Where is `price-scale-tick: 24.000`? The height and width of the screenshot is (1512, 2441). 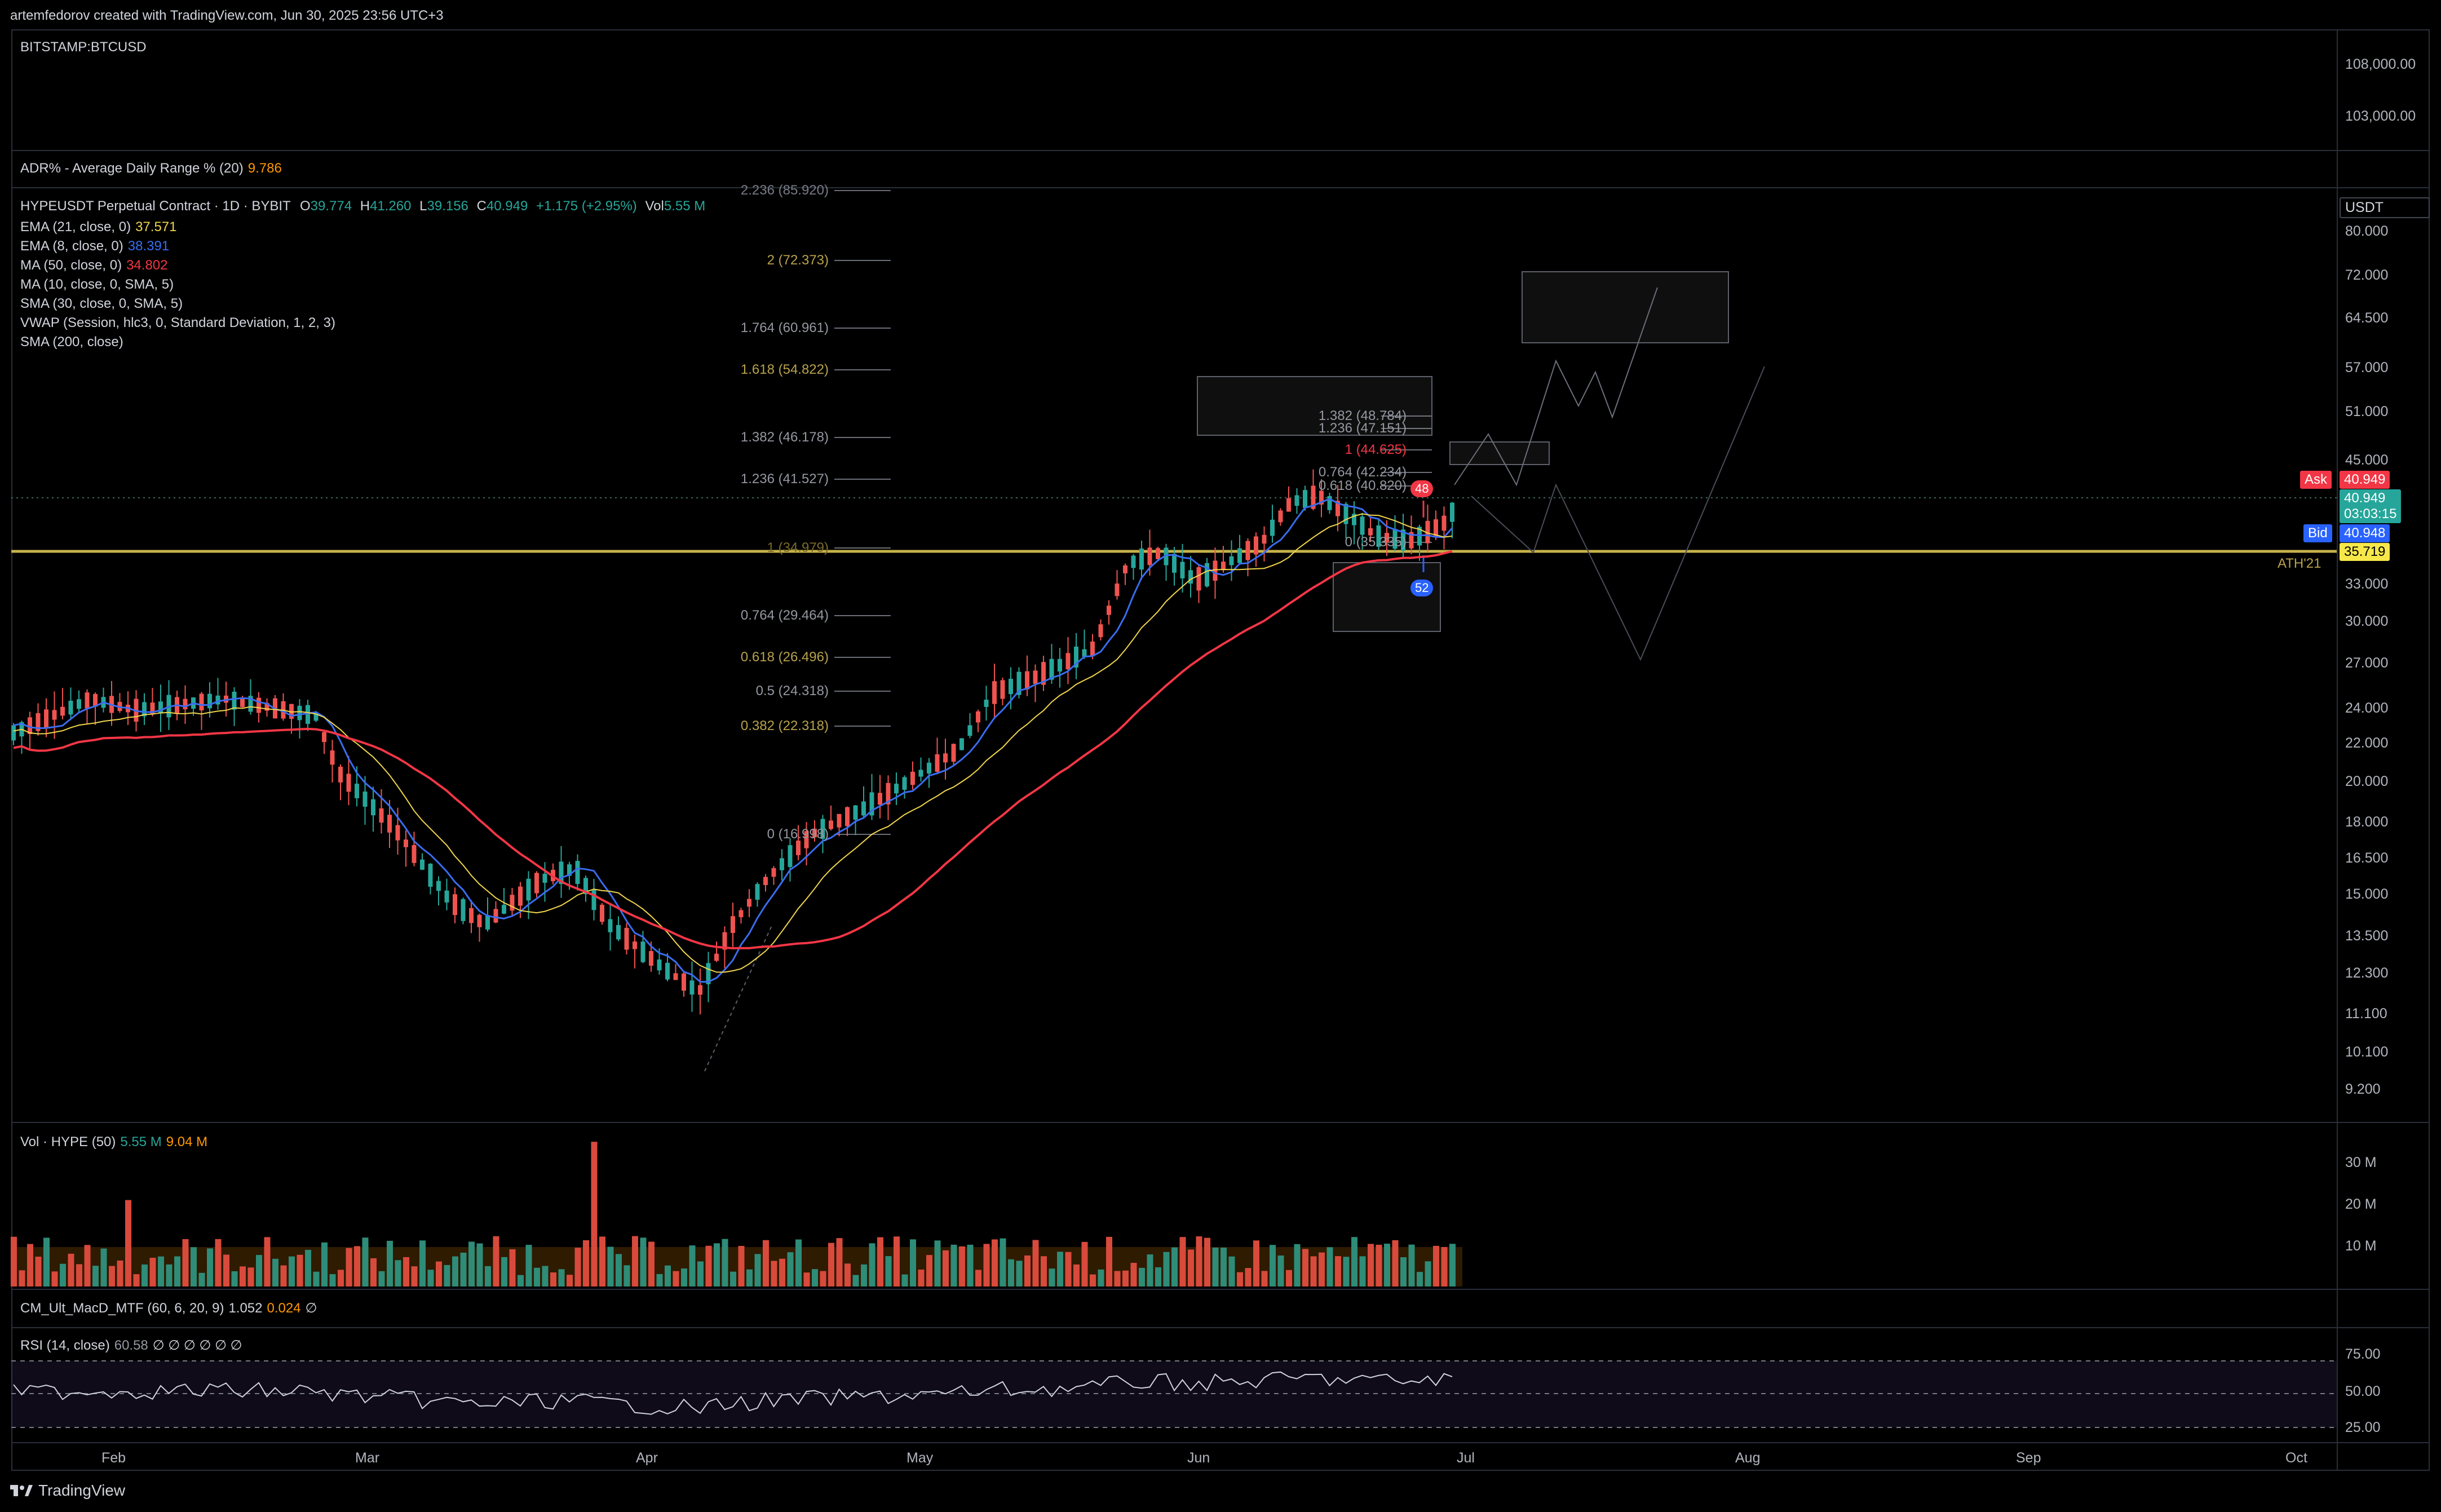 price-scale-tick: 24.000 is located at coordinates (2367, 708).